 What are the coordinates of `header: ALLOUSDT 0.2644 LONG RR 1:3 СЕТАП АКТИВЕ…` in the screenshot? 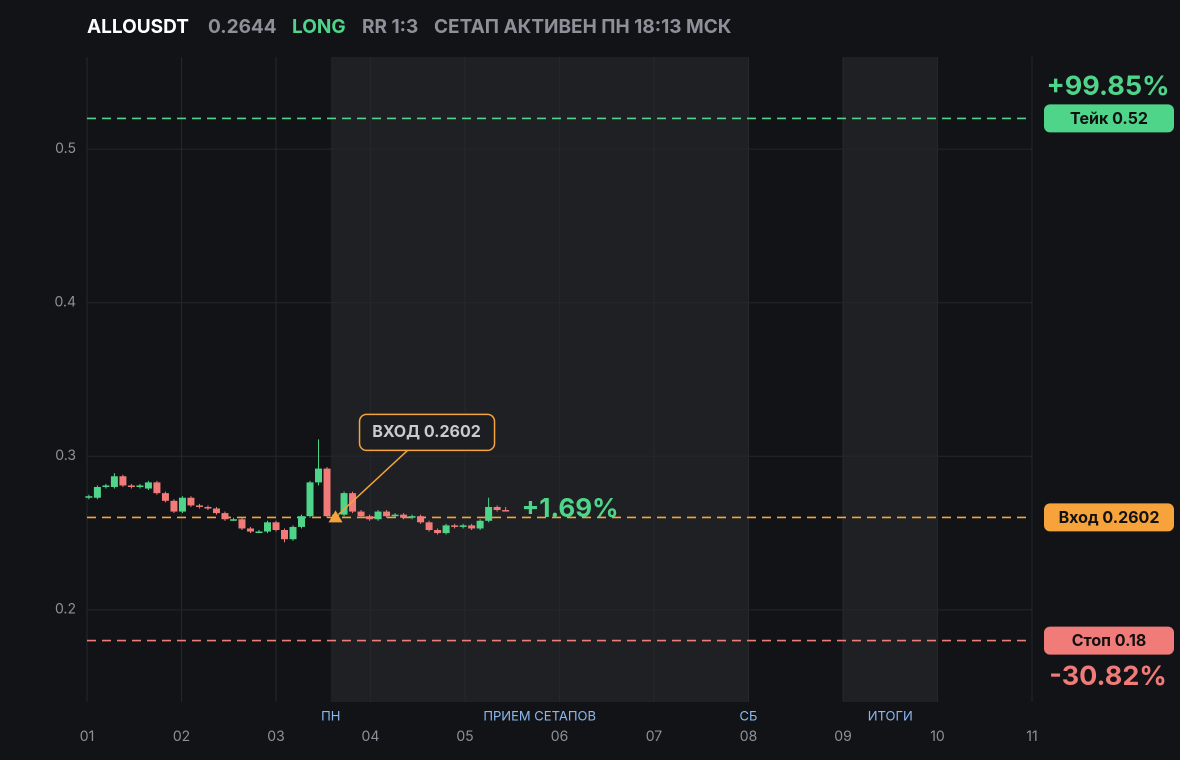 It's located at (409, 26).